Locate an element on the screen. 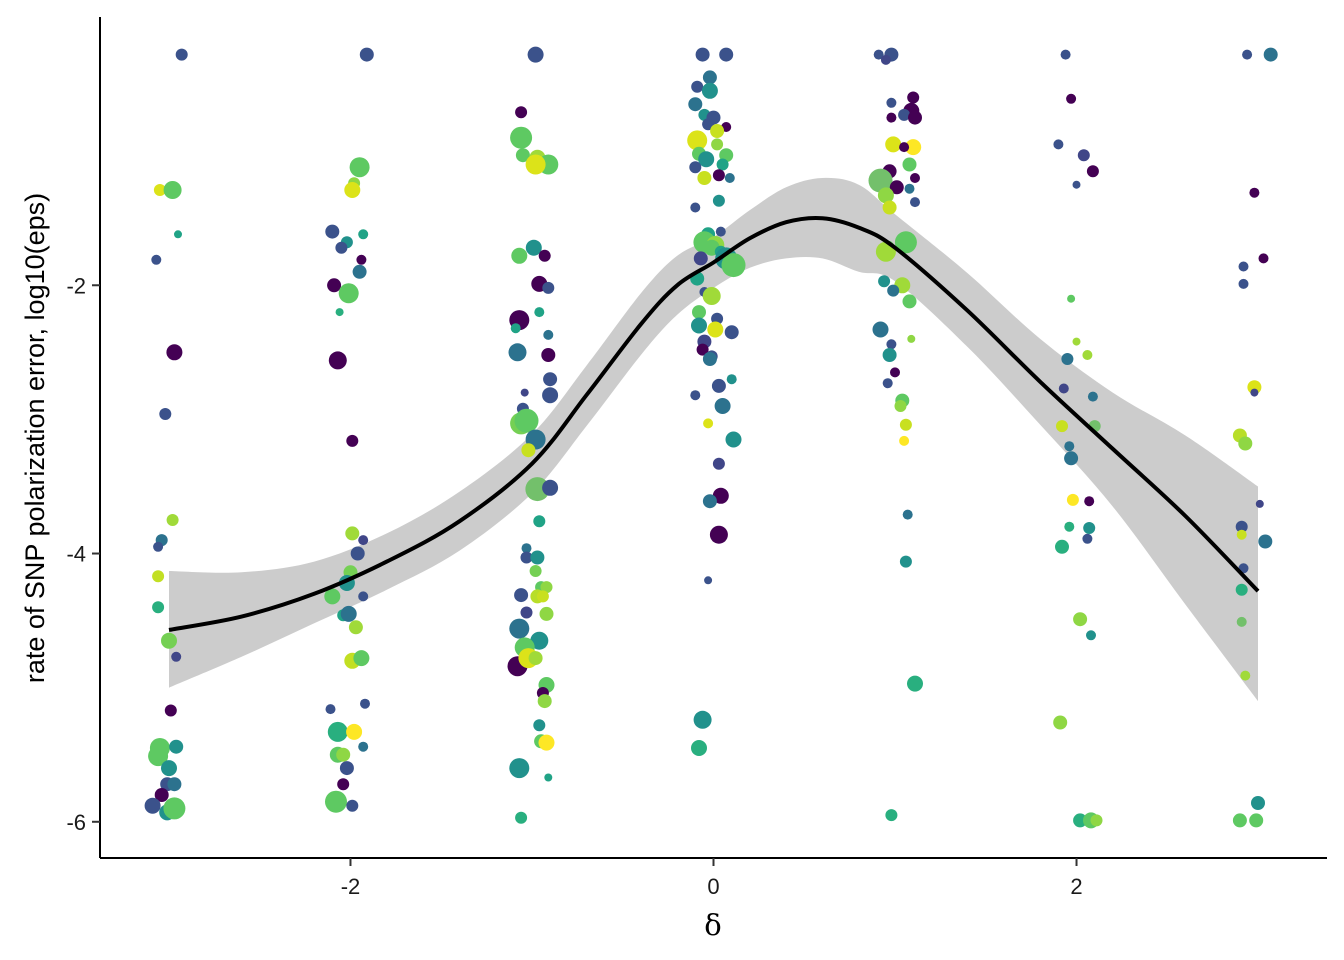  x-tick-label: -2 is located at coordinates (351, 886).